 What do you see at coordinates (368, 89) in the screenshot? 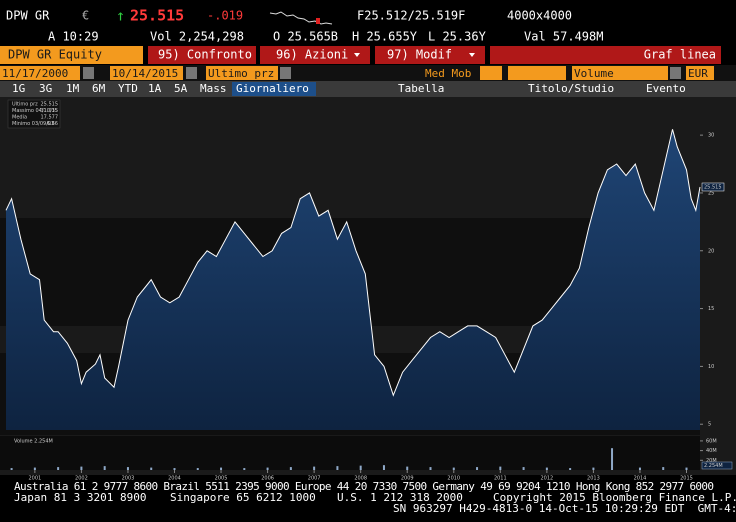
I see `toolbar` at bounding box center [368, 89].